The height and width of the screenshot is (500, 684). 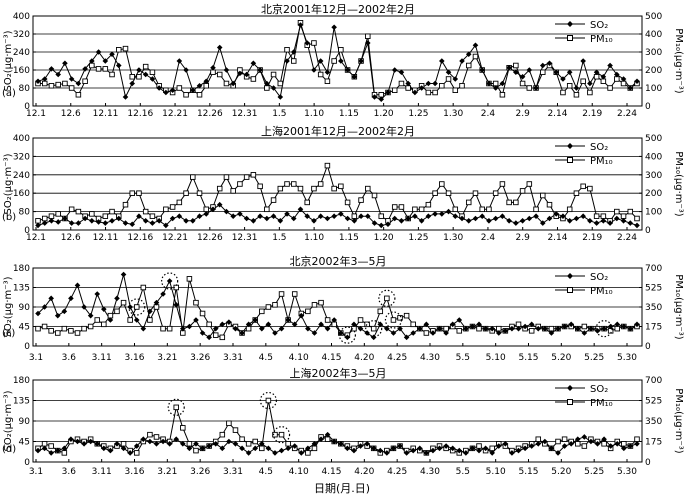 I want to click on chart-title: 北京2002年3—5月, so click(x=338, y=261).